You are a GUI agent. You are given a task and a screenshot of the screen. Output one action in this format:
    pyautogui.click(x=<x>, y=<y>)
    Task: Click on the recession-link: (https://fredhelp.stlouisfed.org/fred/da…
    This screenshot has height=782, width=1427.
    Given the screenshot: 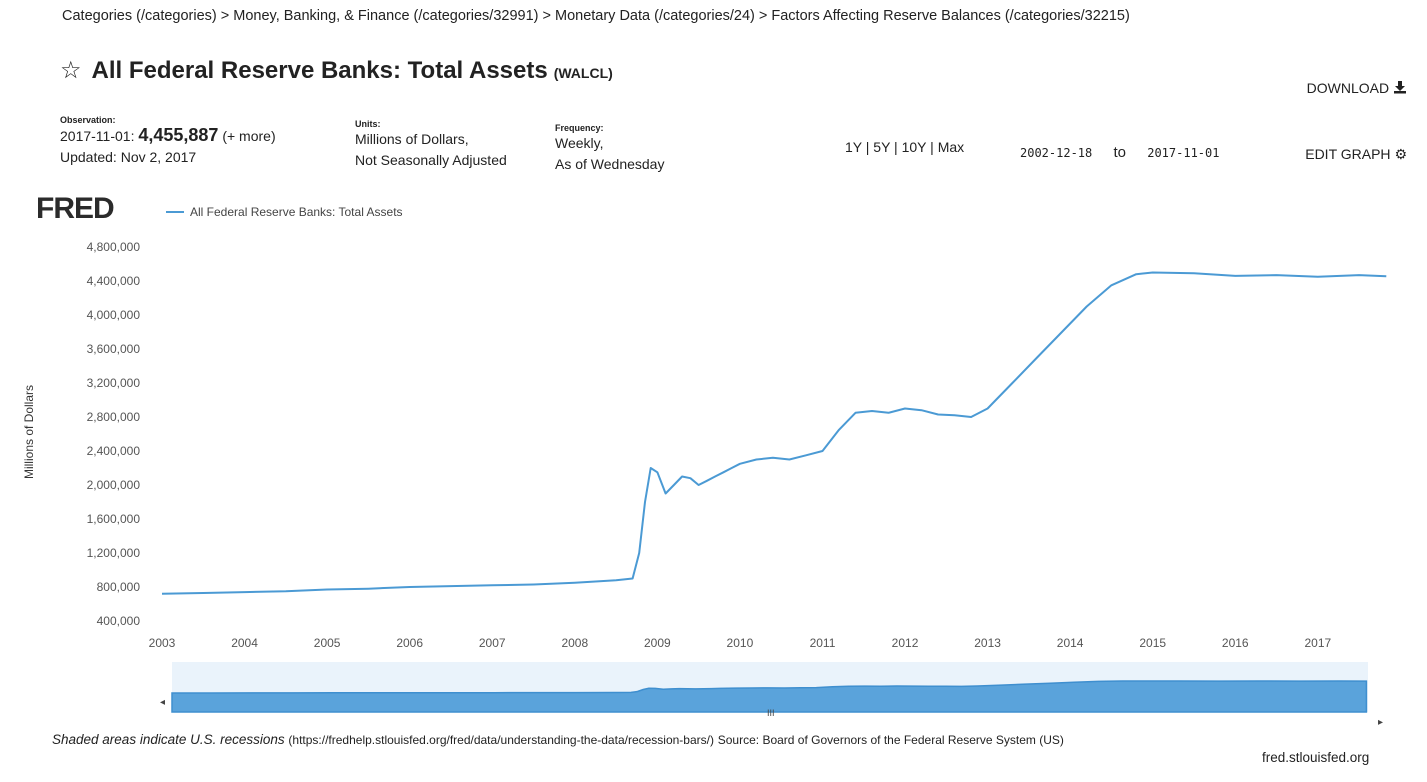 What is the action you would take?
    pyautogui.click(x=501, y=740)
    